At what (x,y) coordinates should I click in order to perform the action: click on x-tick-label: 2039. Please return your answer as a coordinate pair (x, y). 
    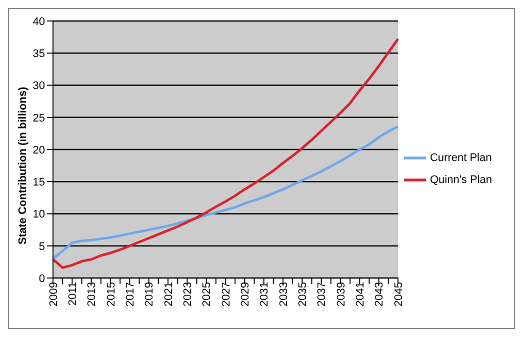
    Looking at the image, I should click on (341, 294).